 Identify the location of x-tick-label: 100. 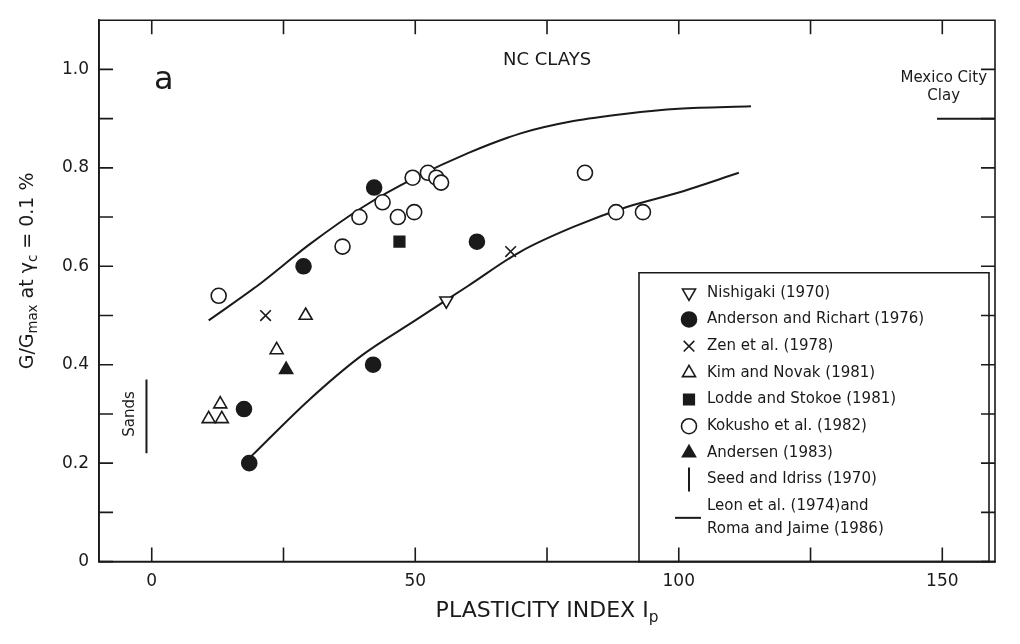
(678, 580).